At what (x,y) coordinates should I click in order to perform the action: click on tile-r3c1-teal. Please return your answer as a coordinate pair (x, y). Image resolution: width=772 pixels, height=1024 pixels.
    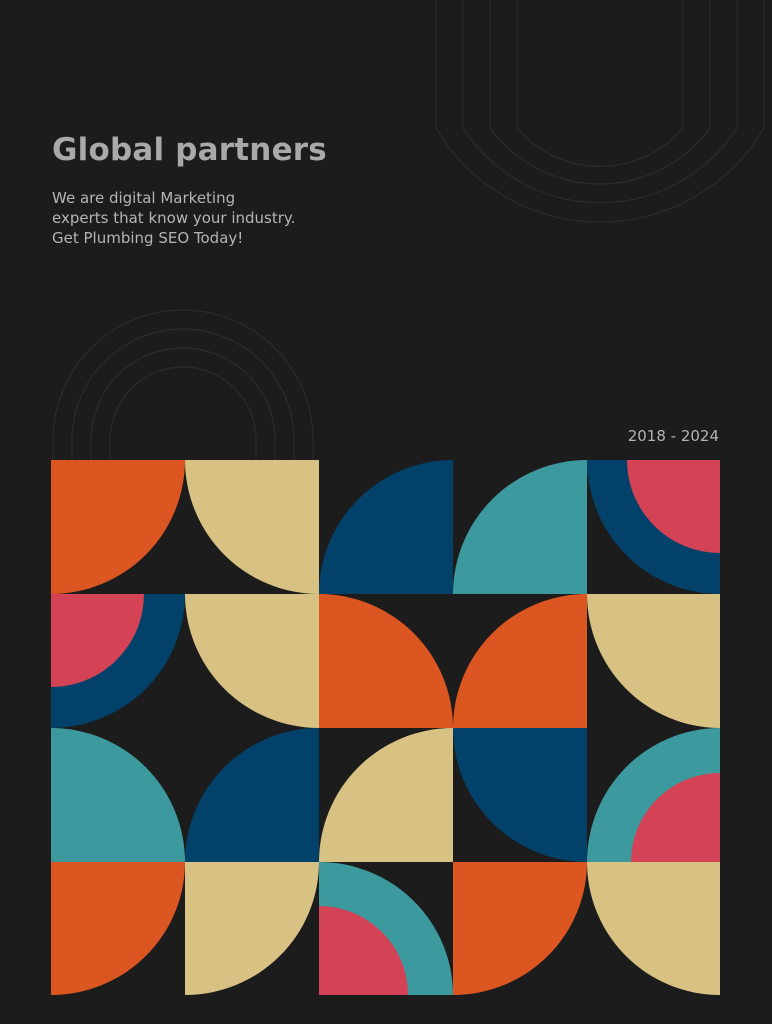
    Looking at the image, I should click on (118, 795).